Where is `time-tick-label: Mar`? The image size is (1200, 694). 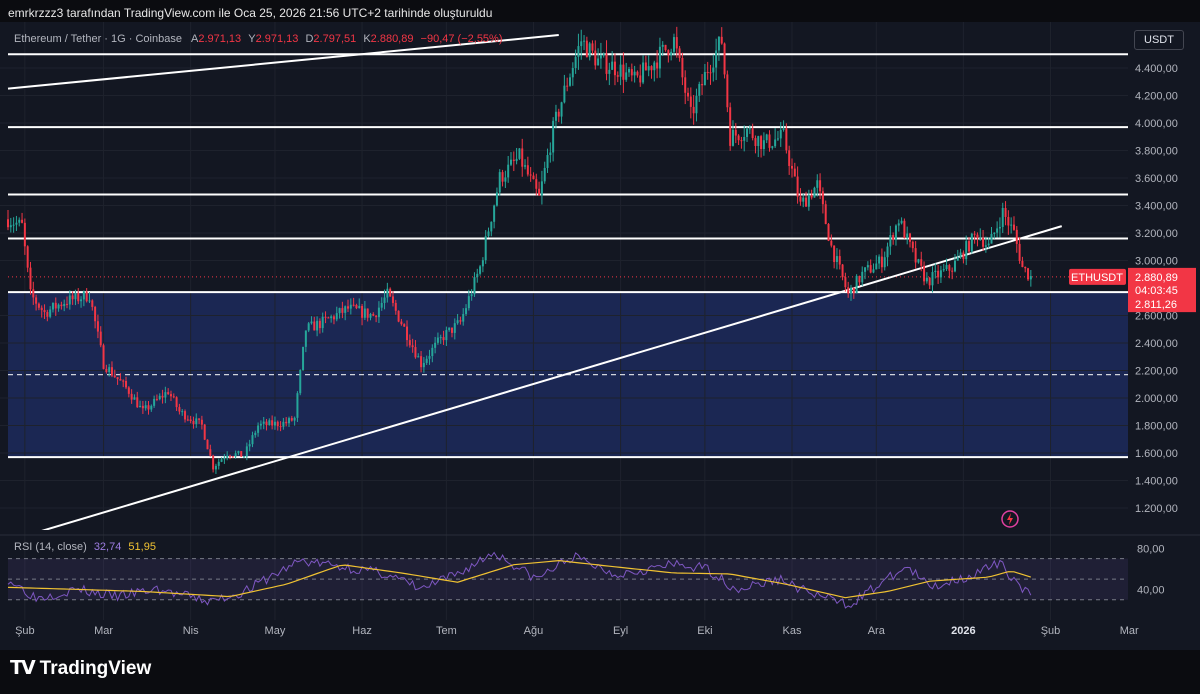
time-tick-label: Mar is located at coordinates (103, 631).